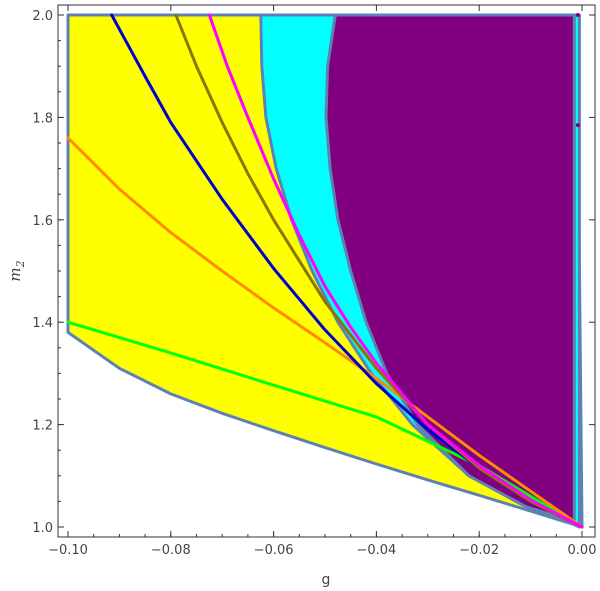  What do you see at coordinates (42, 118) in the screenshot?
I see `y-tick-label: 1.8` at bounding box center [42, 118].